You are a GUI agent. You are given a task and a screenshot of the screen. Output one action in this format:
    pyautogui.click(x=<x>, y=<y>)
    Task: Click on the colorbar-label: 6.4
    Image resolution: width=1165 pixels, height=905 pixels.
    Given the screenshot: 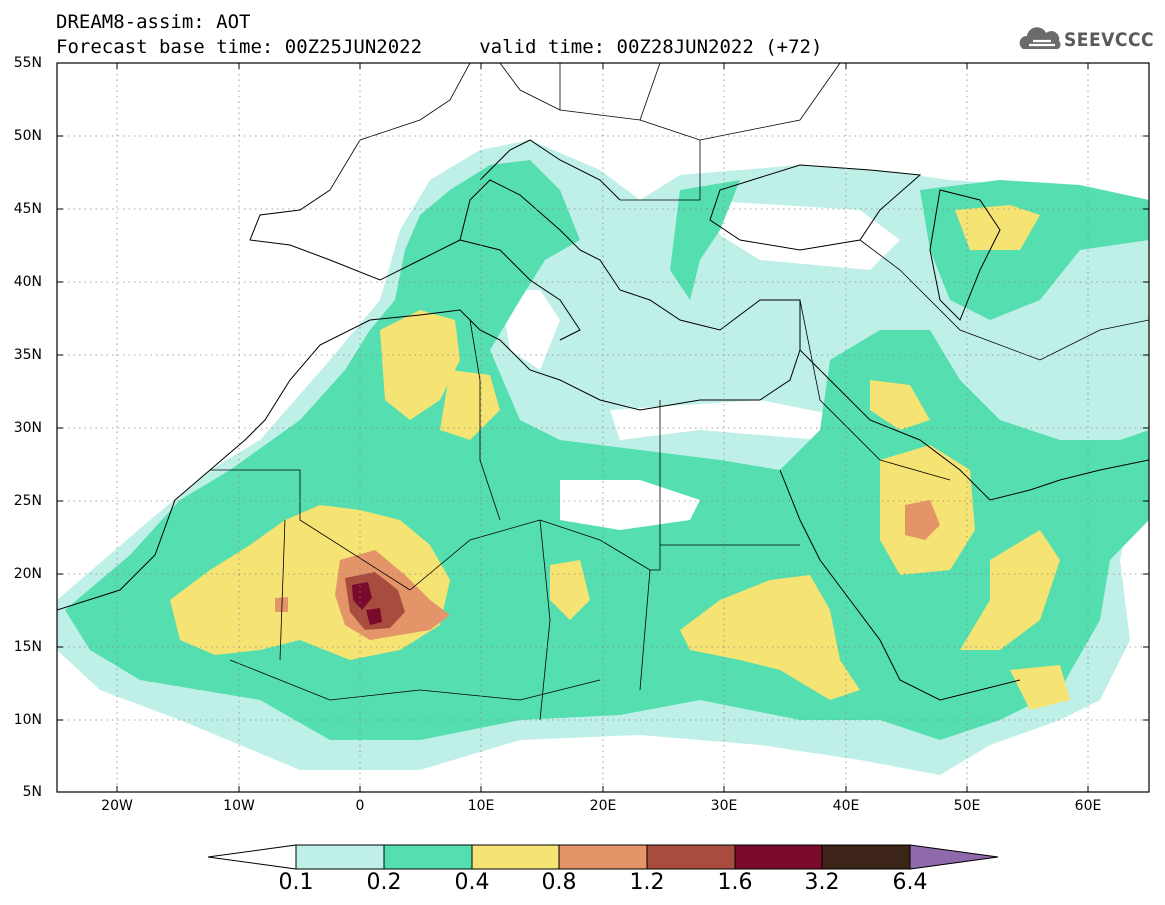 What is the action you would take?
    pyautogui.click(x=910, y=882)
    